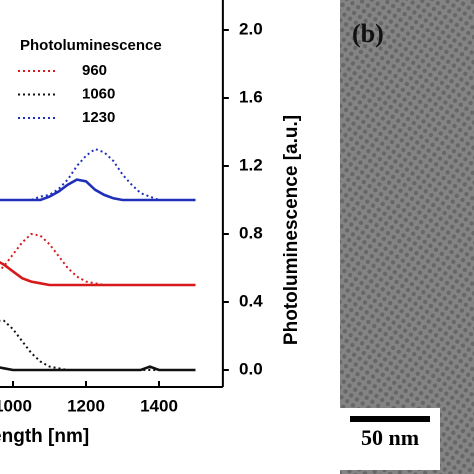  Describe the element at coordinates (98, 93) in the screenshot. I see `legend-label: 1060` at that location.